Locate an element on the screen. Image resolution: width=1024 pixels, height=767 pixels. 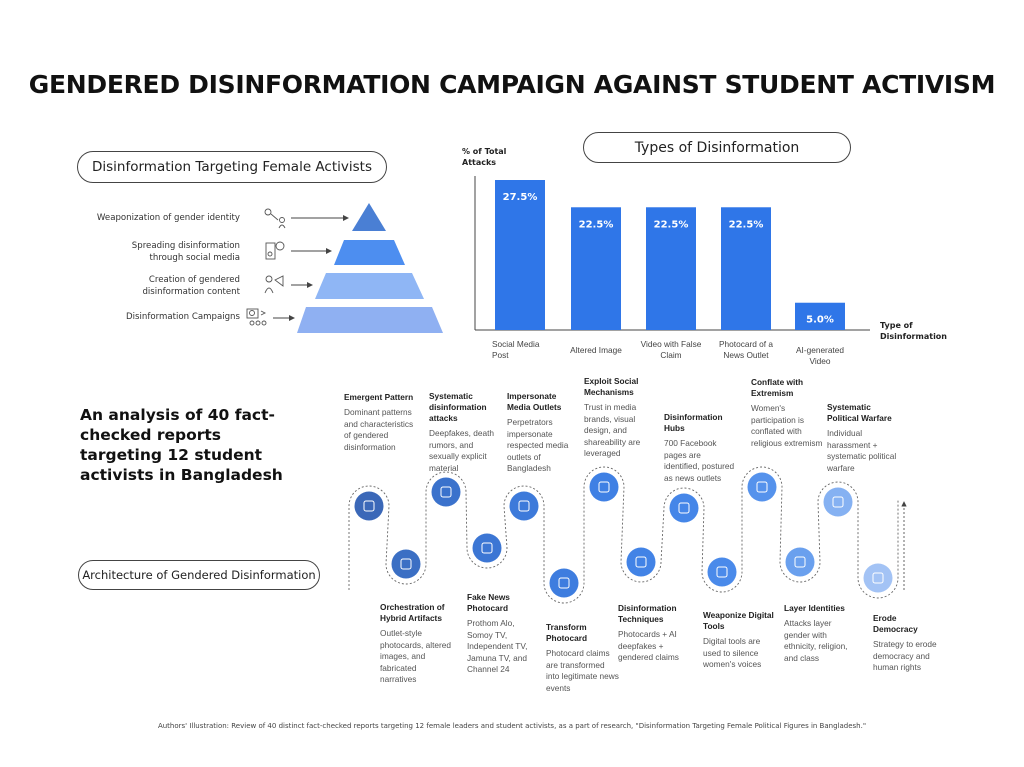
architecture-heading: Architecture of Gendered Disinformation is located at coordinates (199, 575).